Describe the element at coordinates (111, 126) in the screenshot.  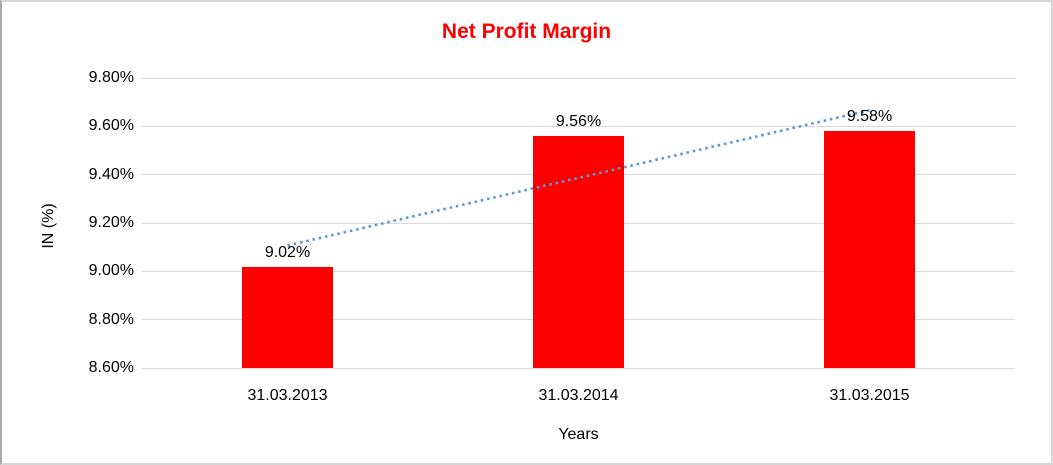
I see `y-tick-label: 9.60%` at that location.